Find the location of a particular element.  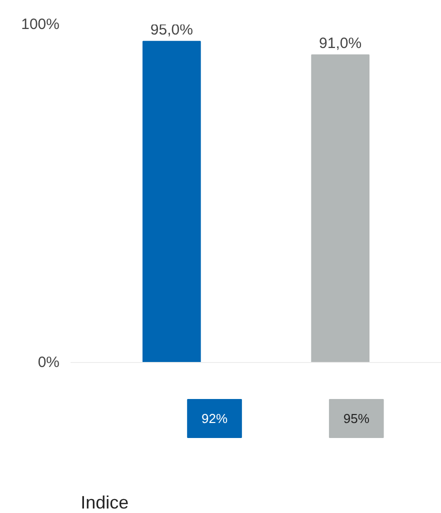

data-label: 91,0% is located at coordinates (340, 43).